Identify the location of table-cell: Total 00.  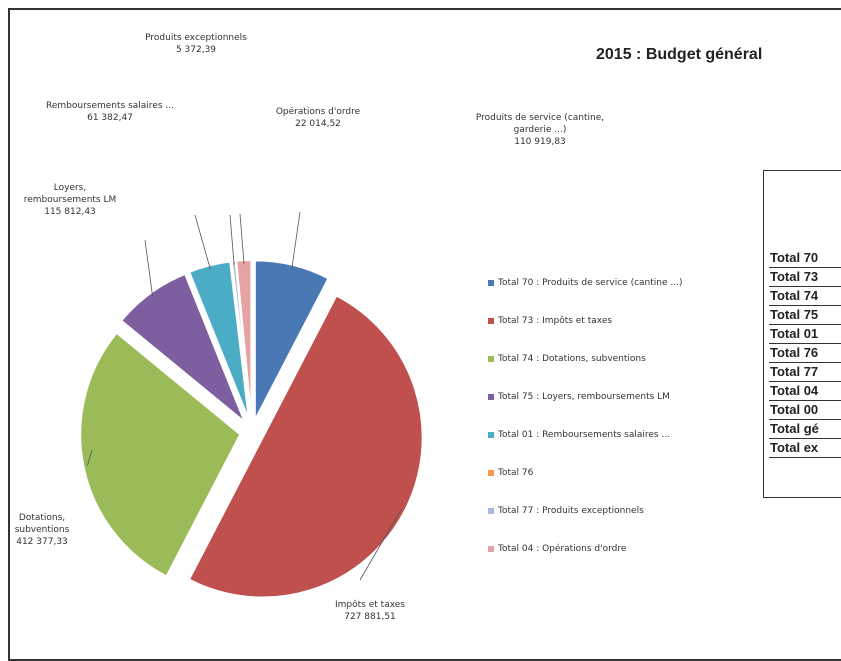
(794, 409).